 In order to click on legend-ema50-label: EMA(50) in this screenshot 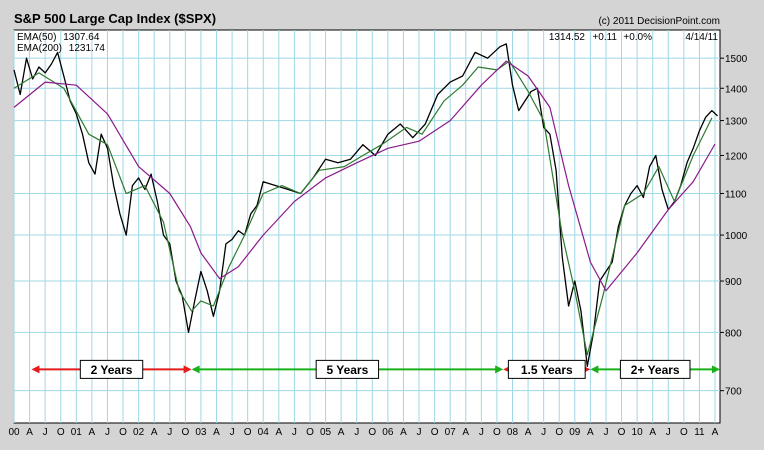, I will do `click(36, 37)`.